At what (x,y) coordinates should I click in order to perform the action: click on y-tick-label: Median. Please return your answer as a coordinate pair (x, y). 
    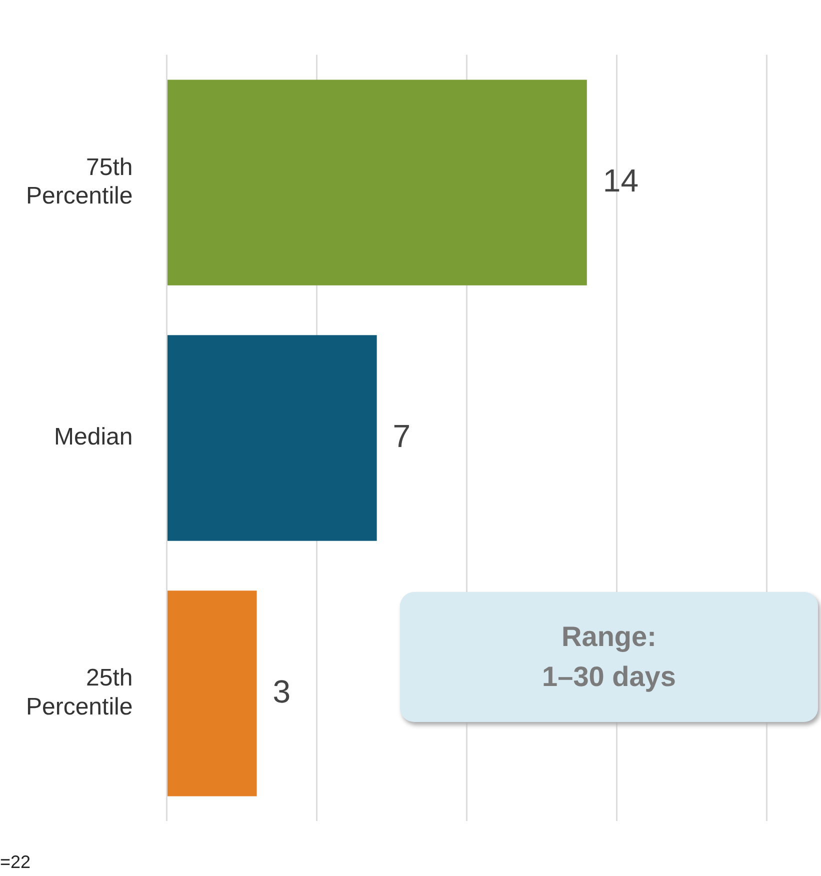
    Looking at the image, I should click on (93, 437).